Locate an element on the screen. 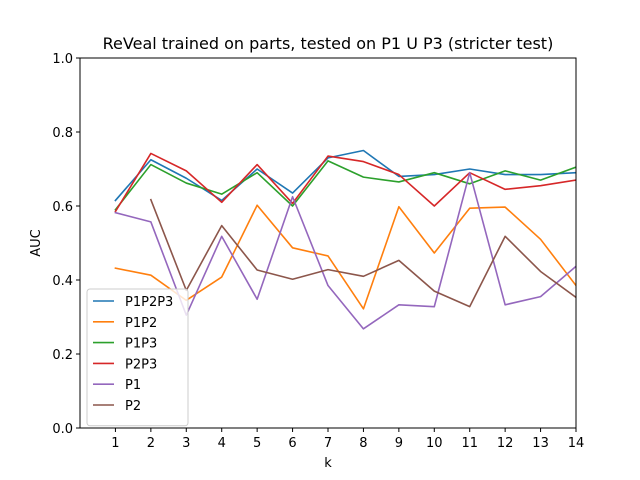 The width and height of the screenshot is (640, 480). y-tick-label: 0.2 is located at coordinates (62, 355).